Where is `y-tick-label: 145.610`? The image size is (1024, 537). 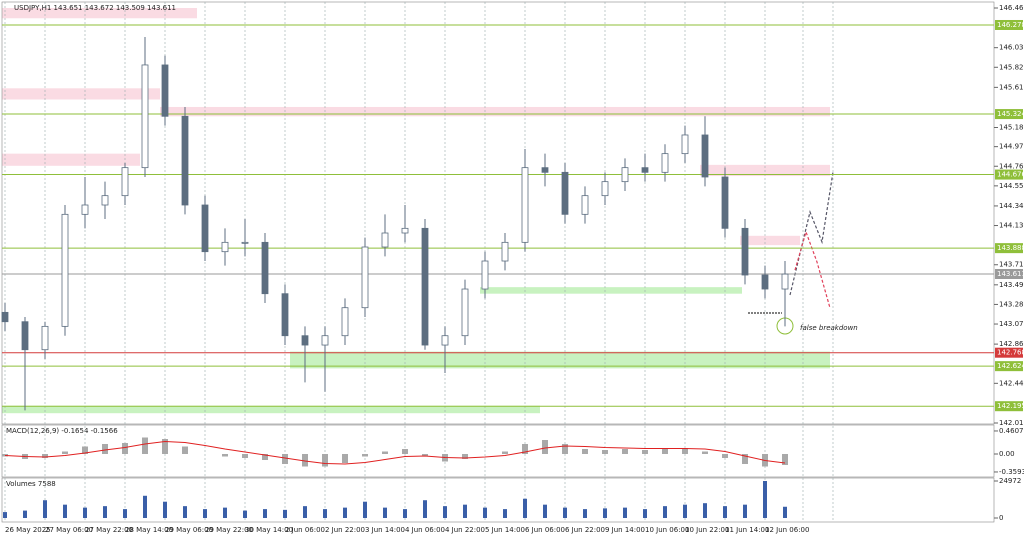
y-tick-label: 145.610 is located at coordinates (1011, 87).